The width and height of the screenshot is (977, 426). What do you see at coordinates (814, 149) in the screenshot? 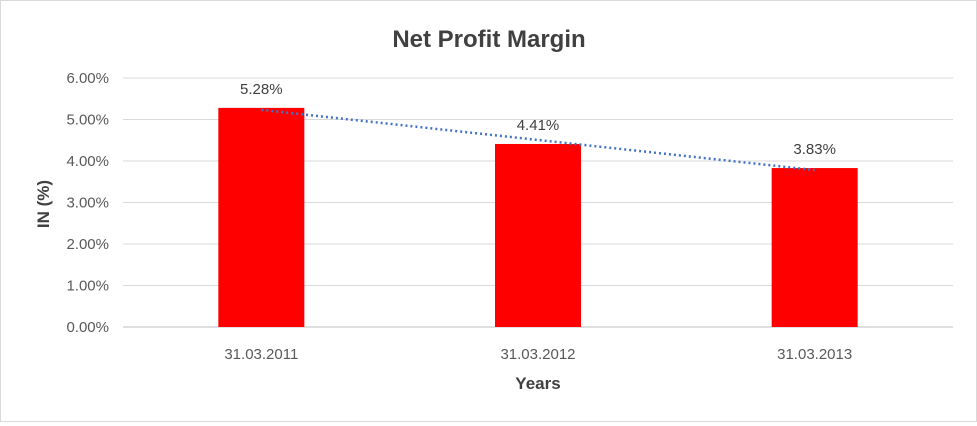
I see `data-label: 3.83%` at bounding box center [814, 149].